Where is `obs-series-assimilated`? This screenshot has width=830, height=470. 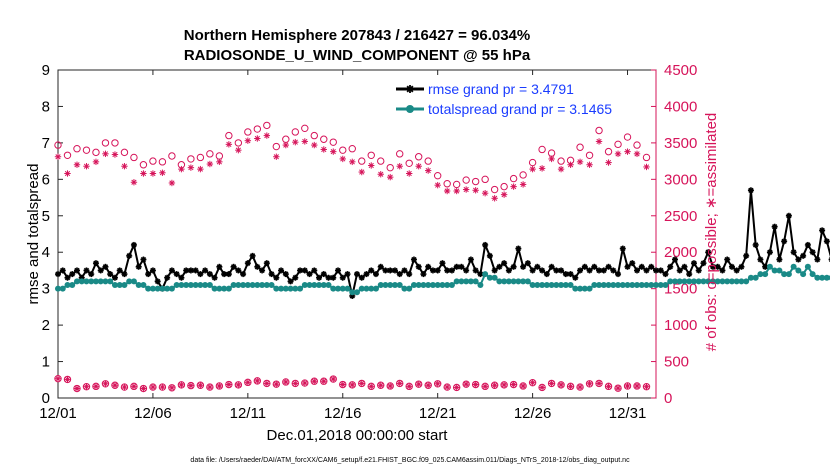
obs-series-assimilated is located at coordinates (352, 167).